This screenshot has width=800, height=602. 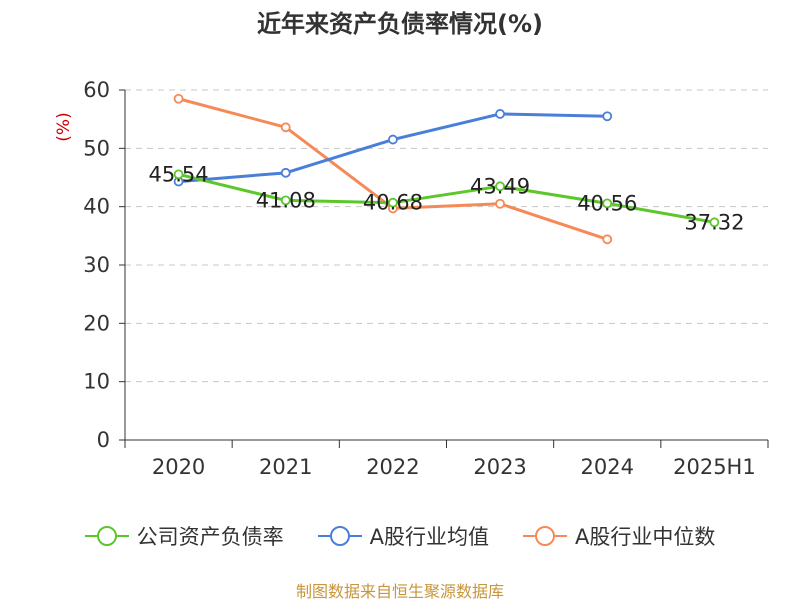 What do you see at coordinates (399, 591) in the screenshot?
I see `source-note: 制图数据来自恒生聚源数据库` at bounding box center [399, 591].